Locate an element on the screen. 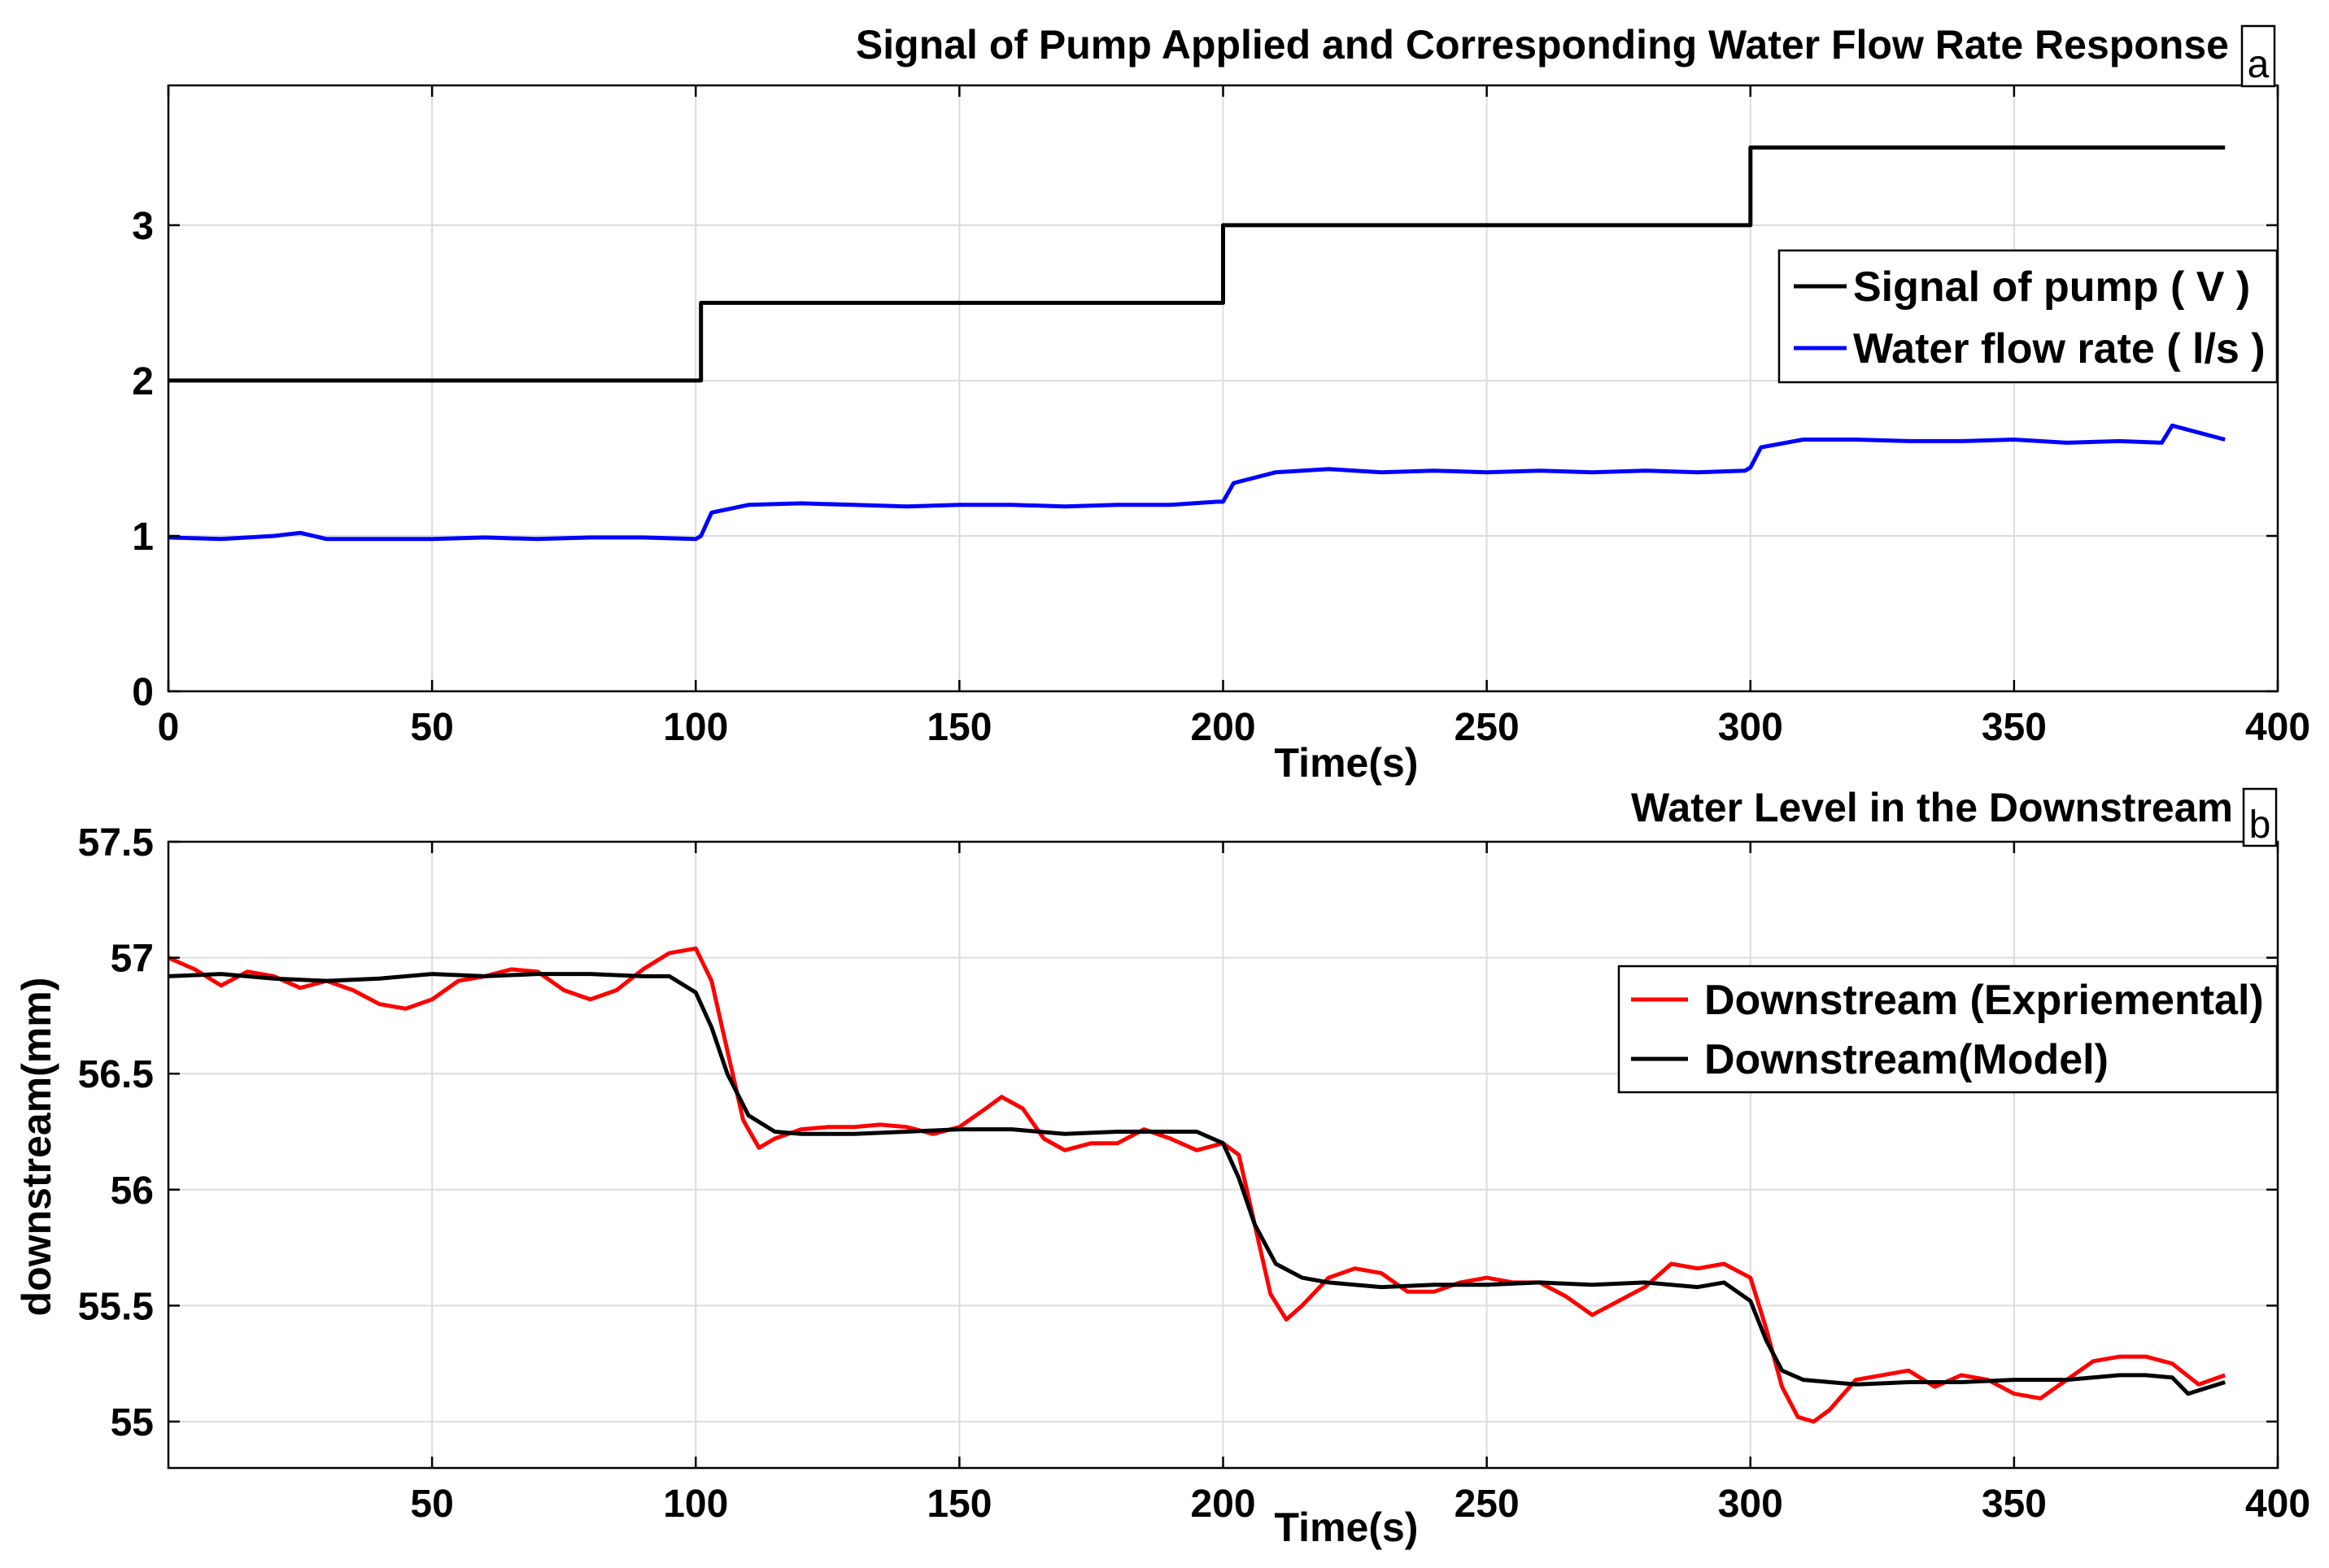  panel-b-title: Water Level in the Downstream is located at coordinates (1932, 807).